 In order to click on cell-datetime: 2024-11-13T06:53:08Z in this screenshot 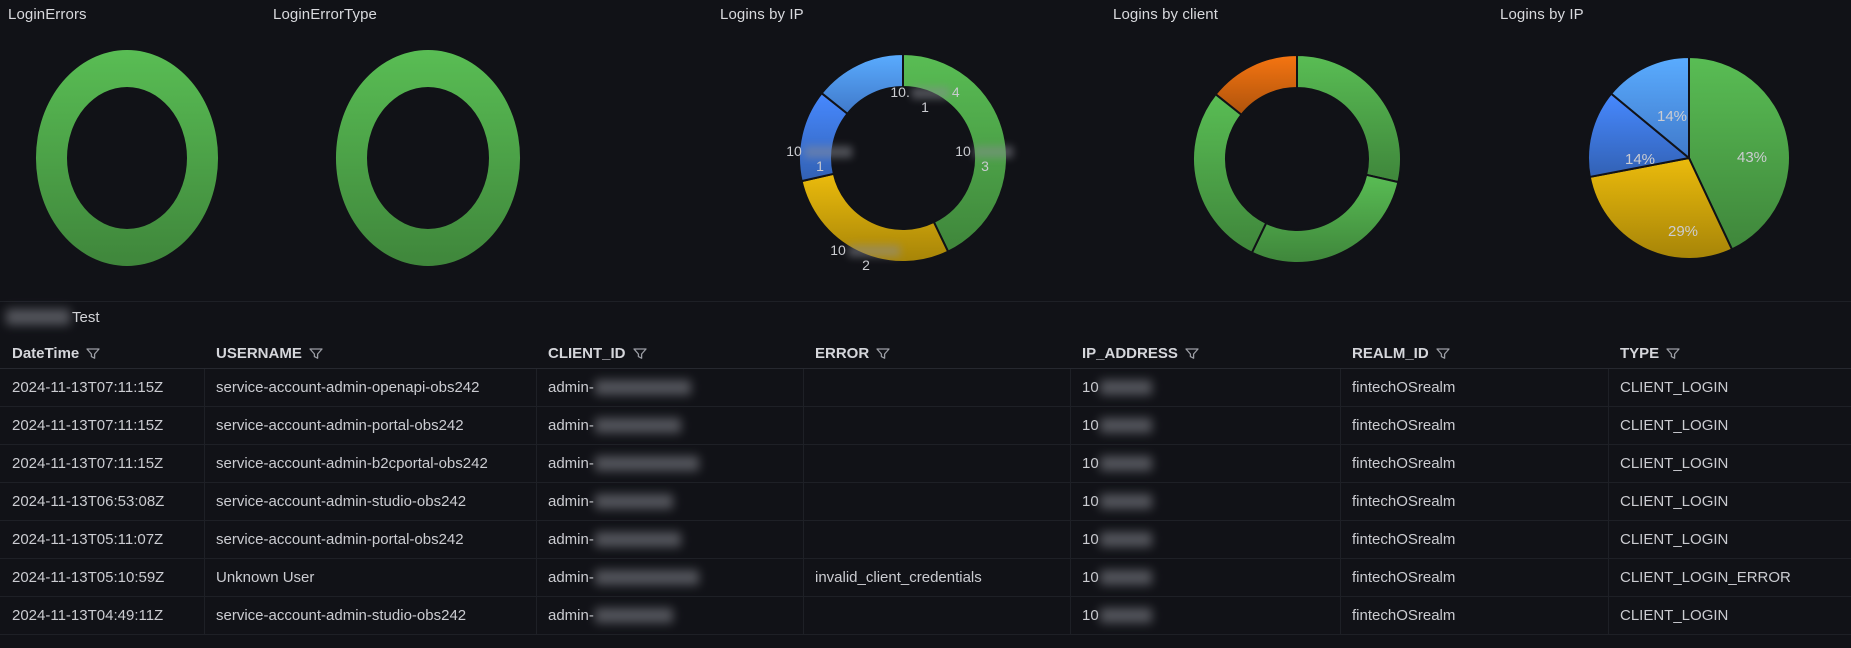, I will do `click(88, 501)`.